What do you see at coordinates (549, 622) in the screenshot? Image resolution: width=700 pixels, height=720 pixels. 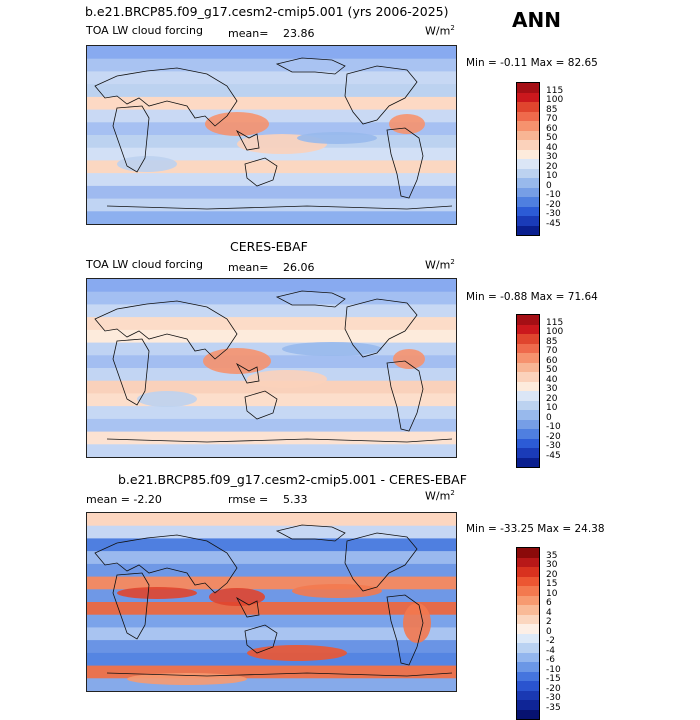 I see `colorbar-tick-label: 2` at bounding box center [549, 622].